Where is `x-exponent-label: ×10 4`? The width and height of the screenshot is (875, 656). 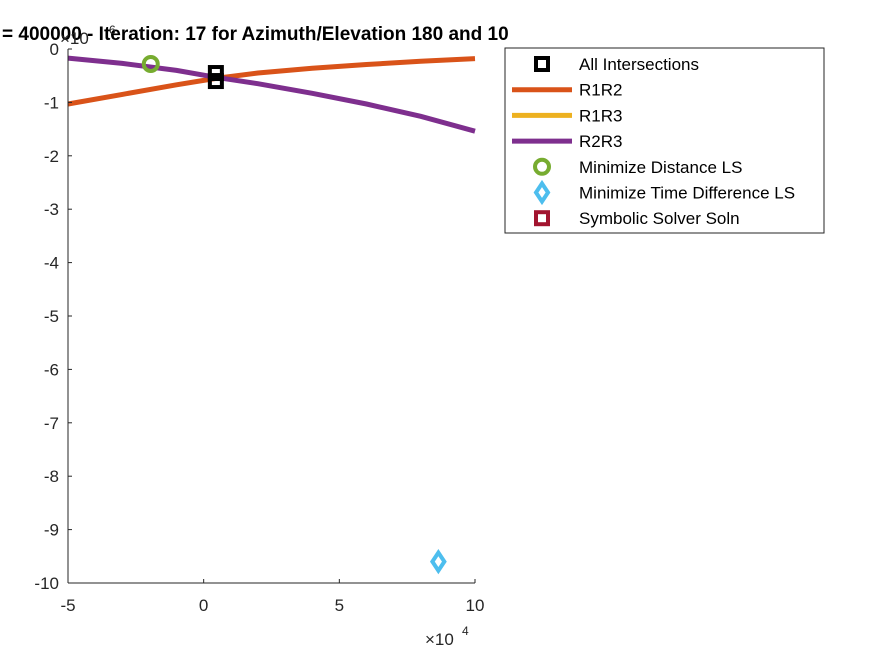 x-exponent-label: ×10 4 is located at coordinates (447, 636).